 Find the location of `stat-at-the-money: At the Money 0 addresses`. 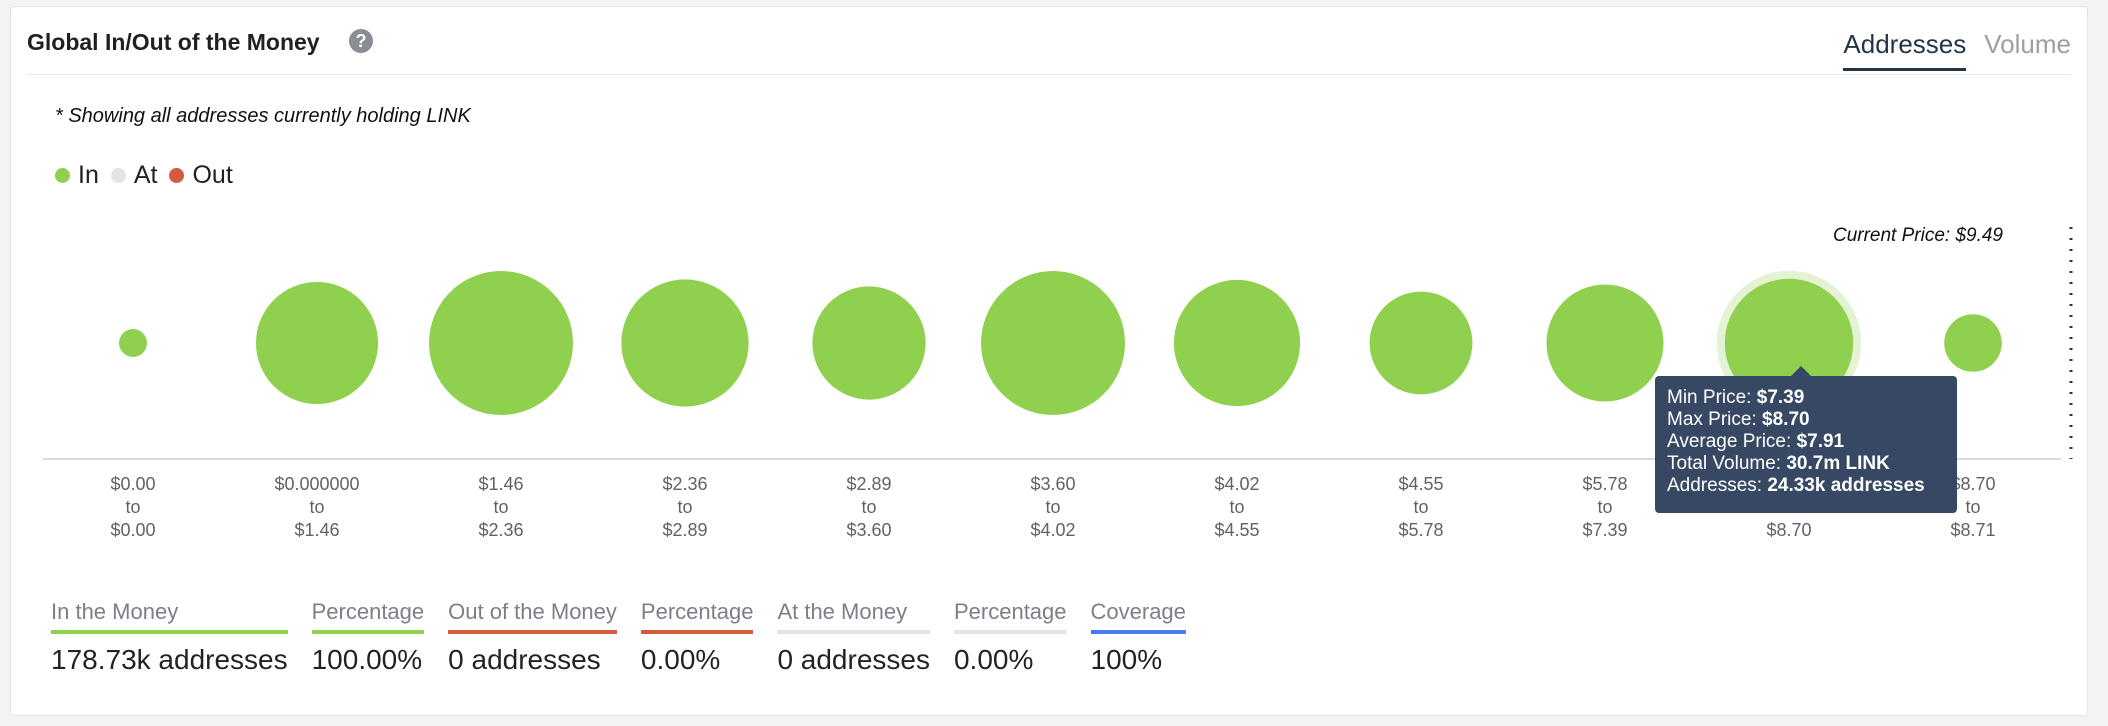

stat-at-the-money: At the Money 0 addresses is located at coordinates (853, 637).